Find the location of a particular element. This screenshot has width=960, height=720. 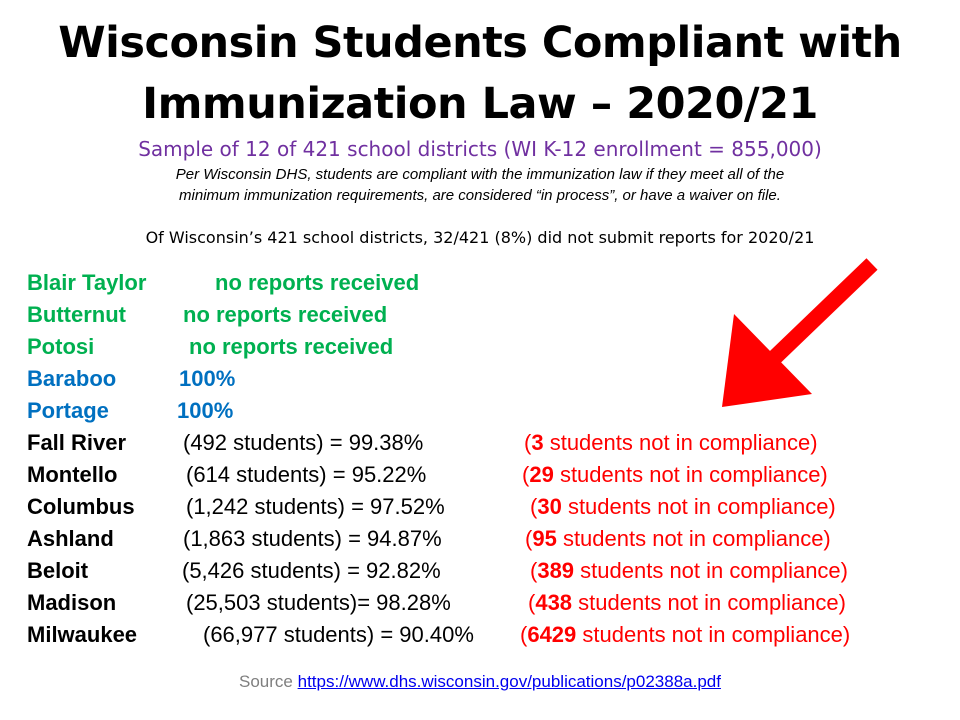

district-detail: (1,863 students) = 94.87% is located at coordinates (312, 538).